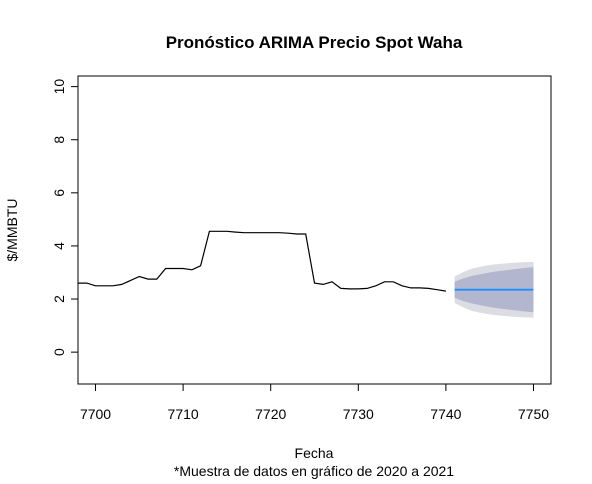 Image resolution: width=592 pixels, height=484 pixels. I want to click on y-tick-label: 8, so click(59, 140).